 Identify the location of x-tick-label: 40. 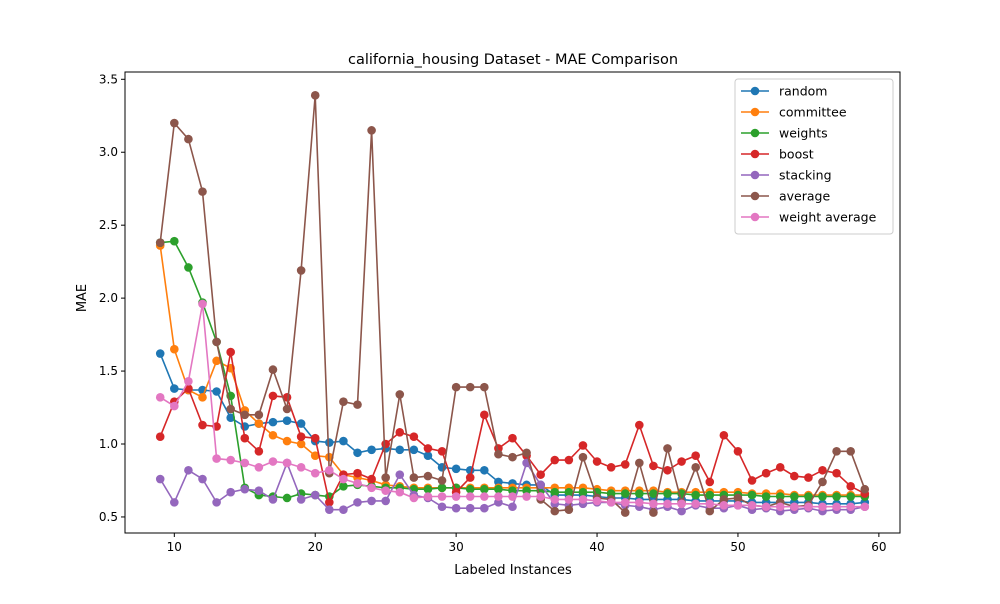
(596, 547).